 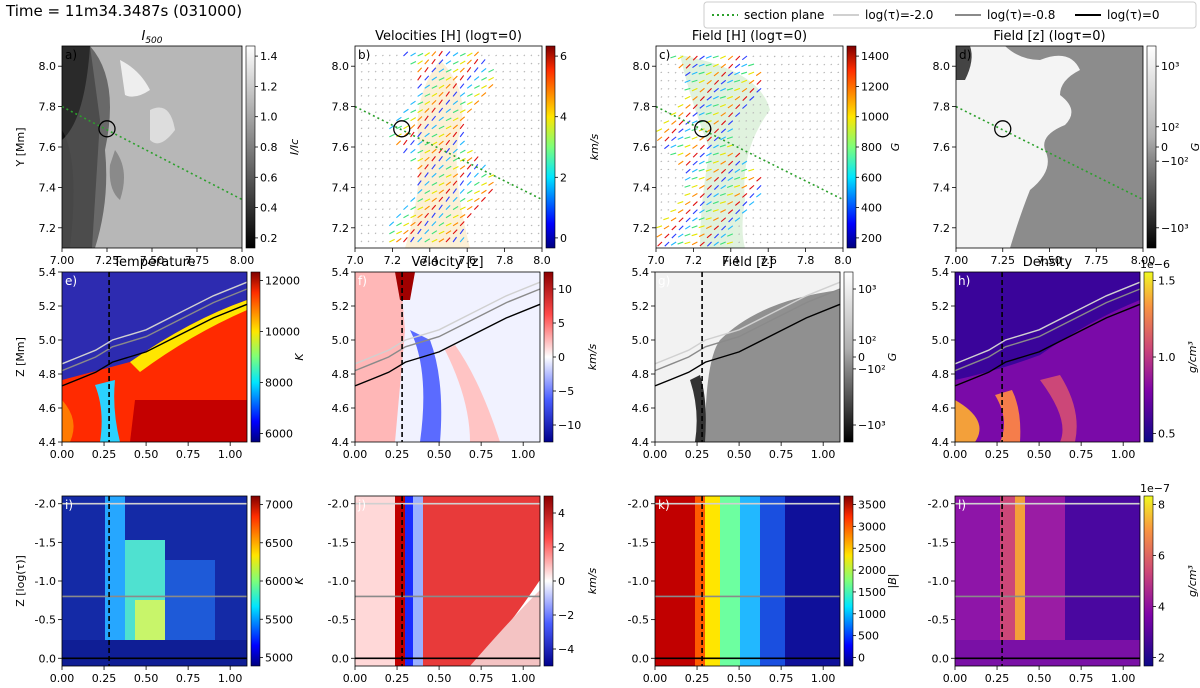 I want to click on y-tick-label-g: 4.4, so click(x=641, y=442).